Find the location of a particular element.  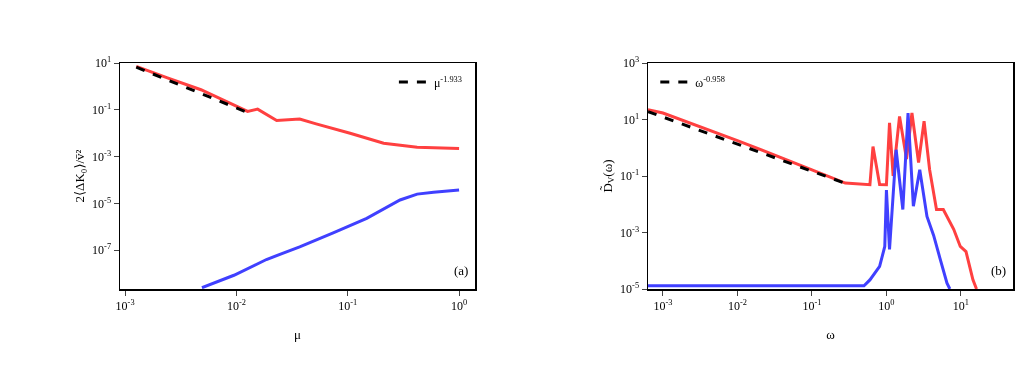

y-tick-label: 10$^{3}$ is located at coordinates (631, 63).